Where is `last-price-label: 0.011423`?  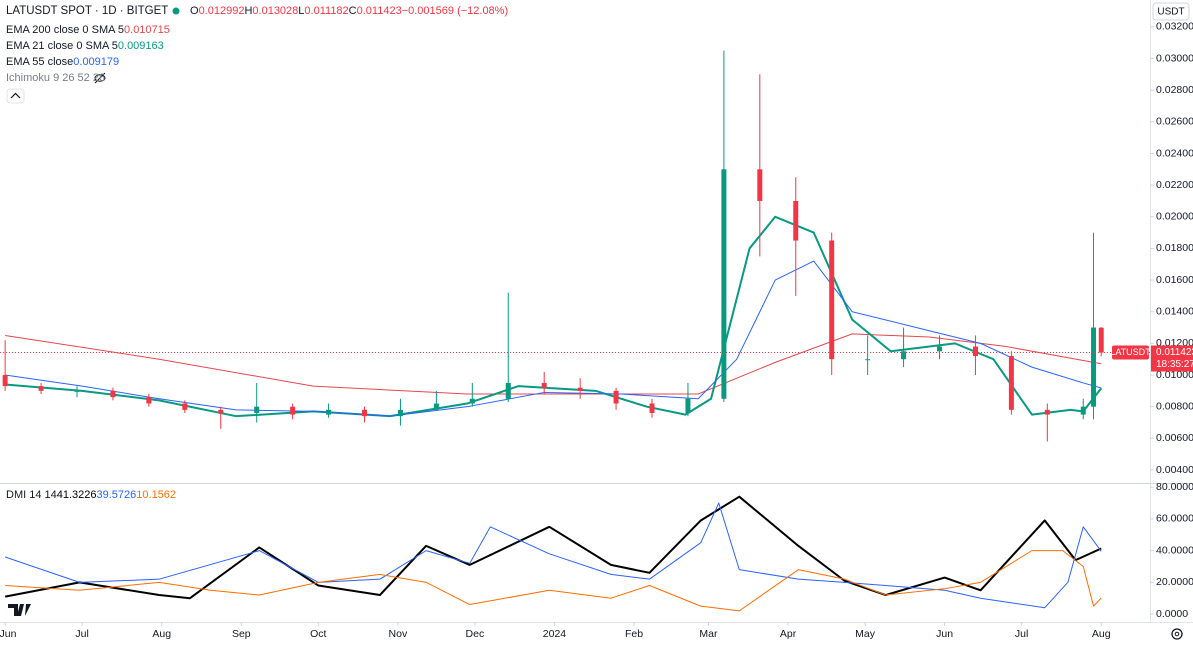
last-price-label: 0.011423 is located at coordinates (1174, 352).